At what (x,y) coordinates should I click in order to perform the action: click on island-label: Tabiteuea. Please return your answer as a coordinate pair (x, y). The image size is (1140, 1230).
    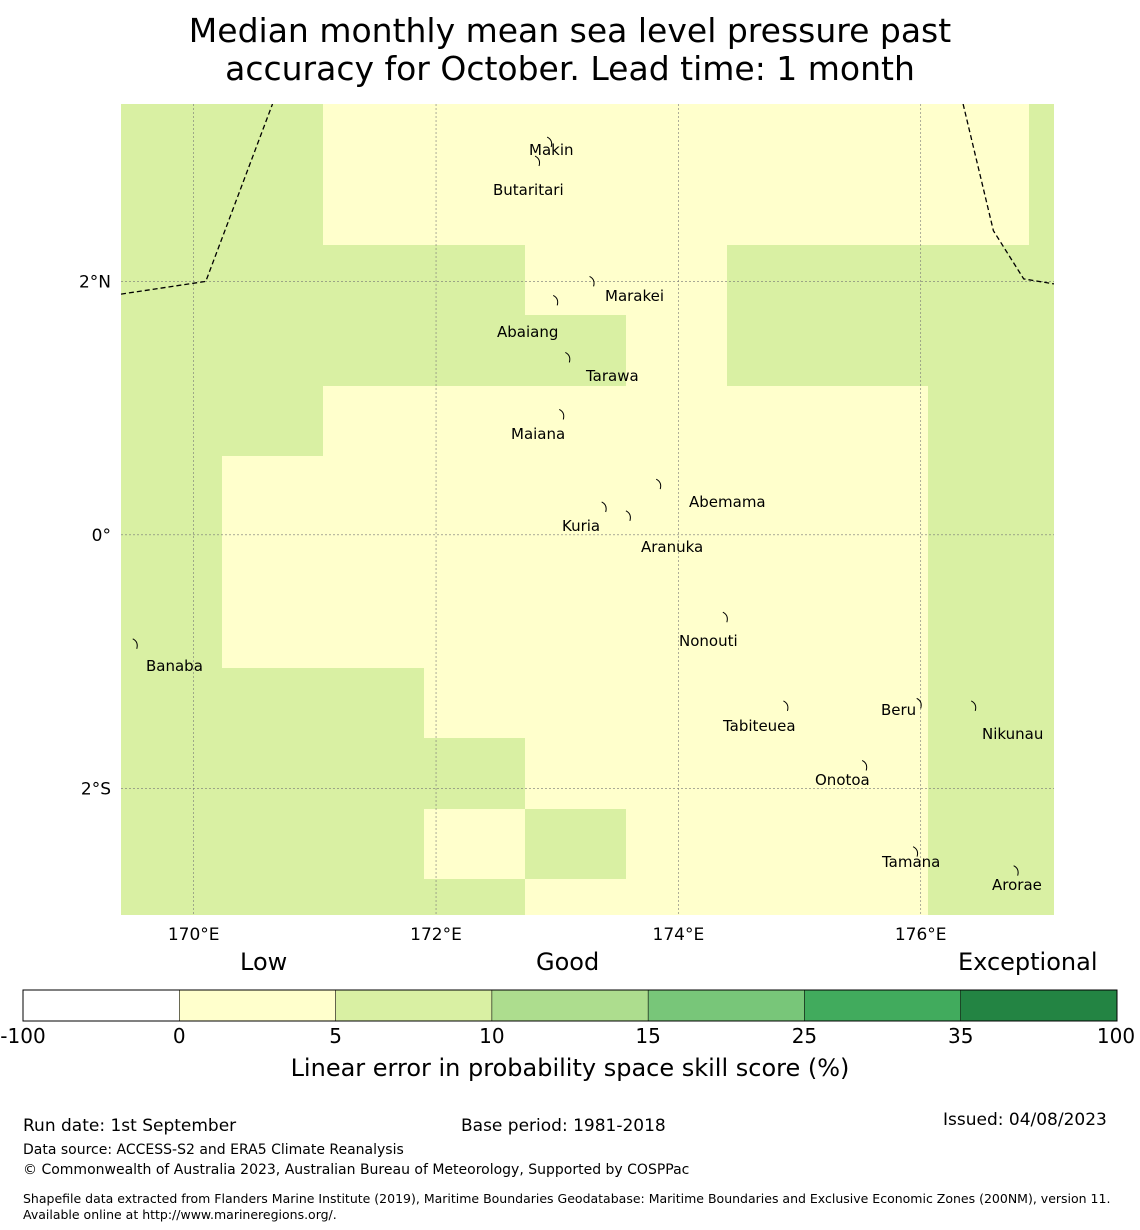
    Looking at the image, I should click on (759, 726).